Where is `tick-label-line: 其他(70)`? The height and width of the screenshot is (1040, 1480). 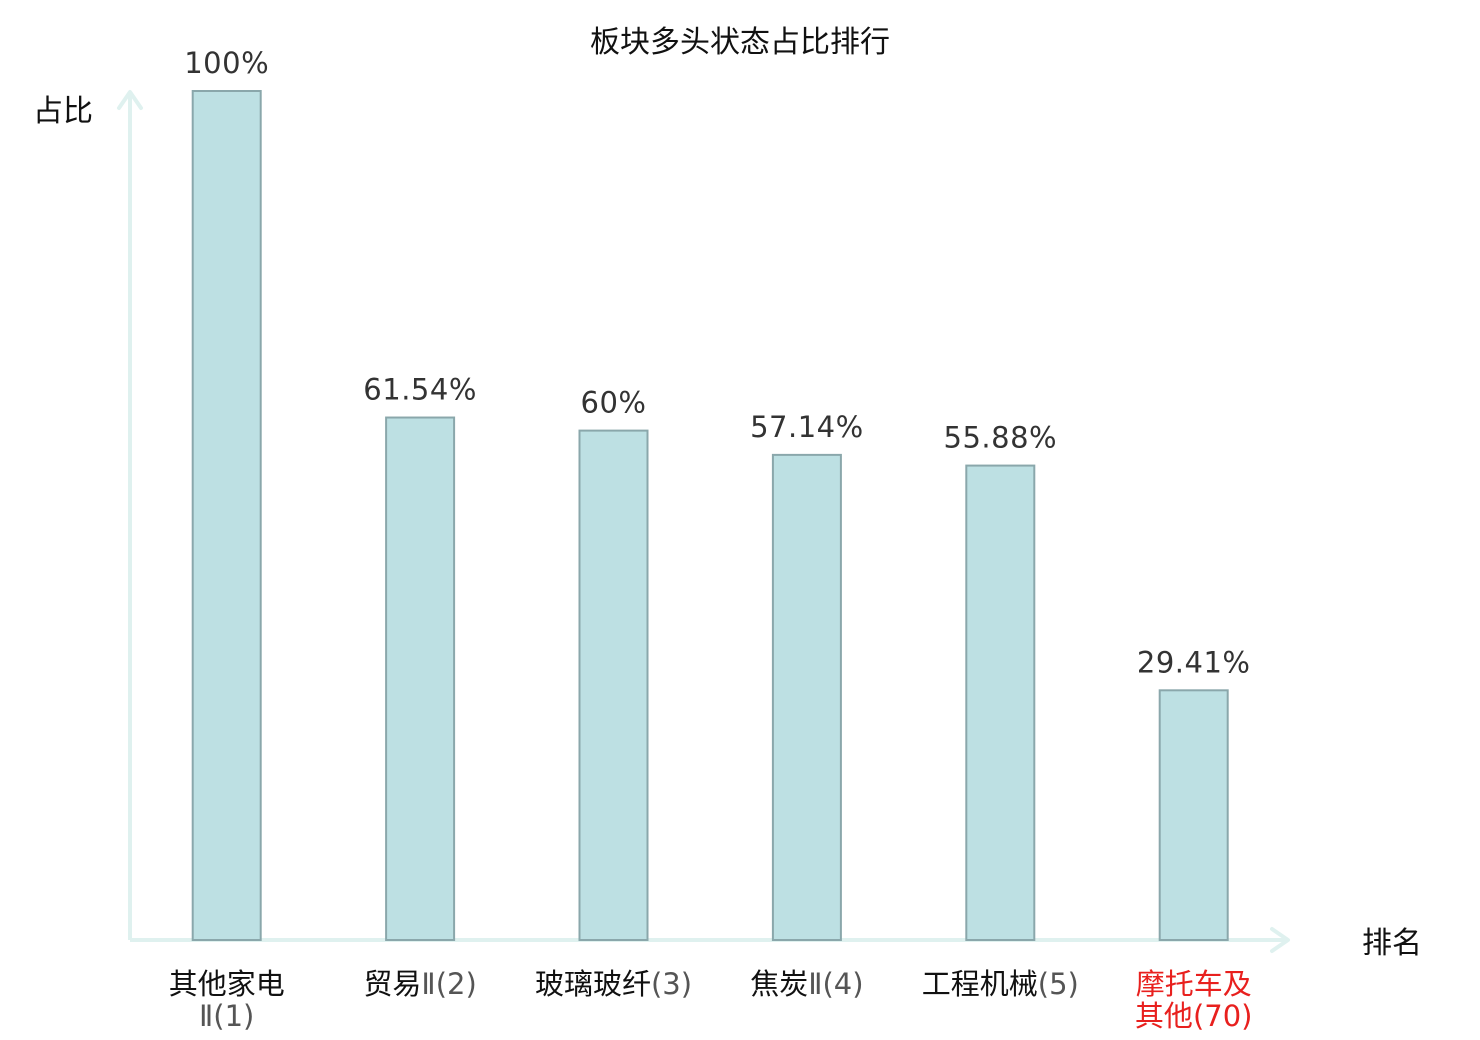 tick-label-line: 其他(70) is located at coordinates (1194, 1016).